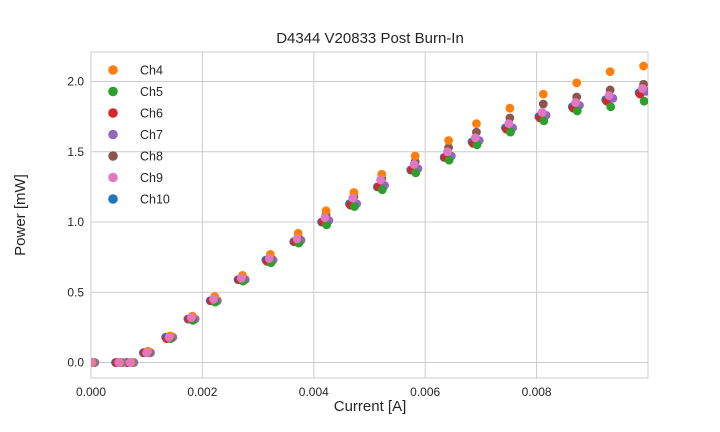 This screenshot has height=432, width=720. I want to click on legend-label: Ch9, so click(151, 178).